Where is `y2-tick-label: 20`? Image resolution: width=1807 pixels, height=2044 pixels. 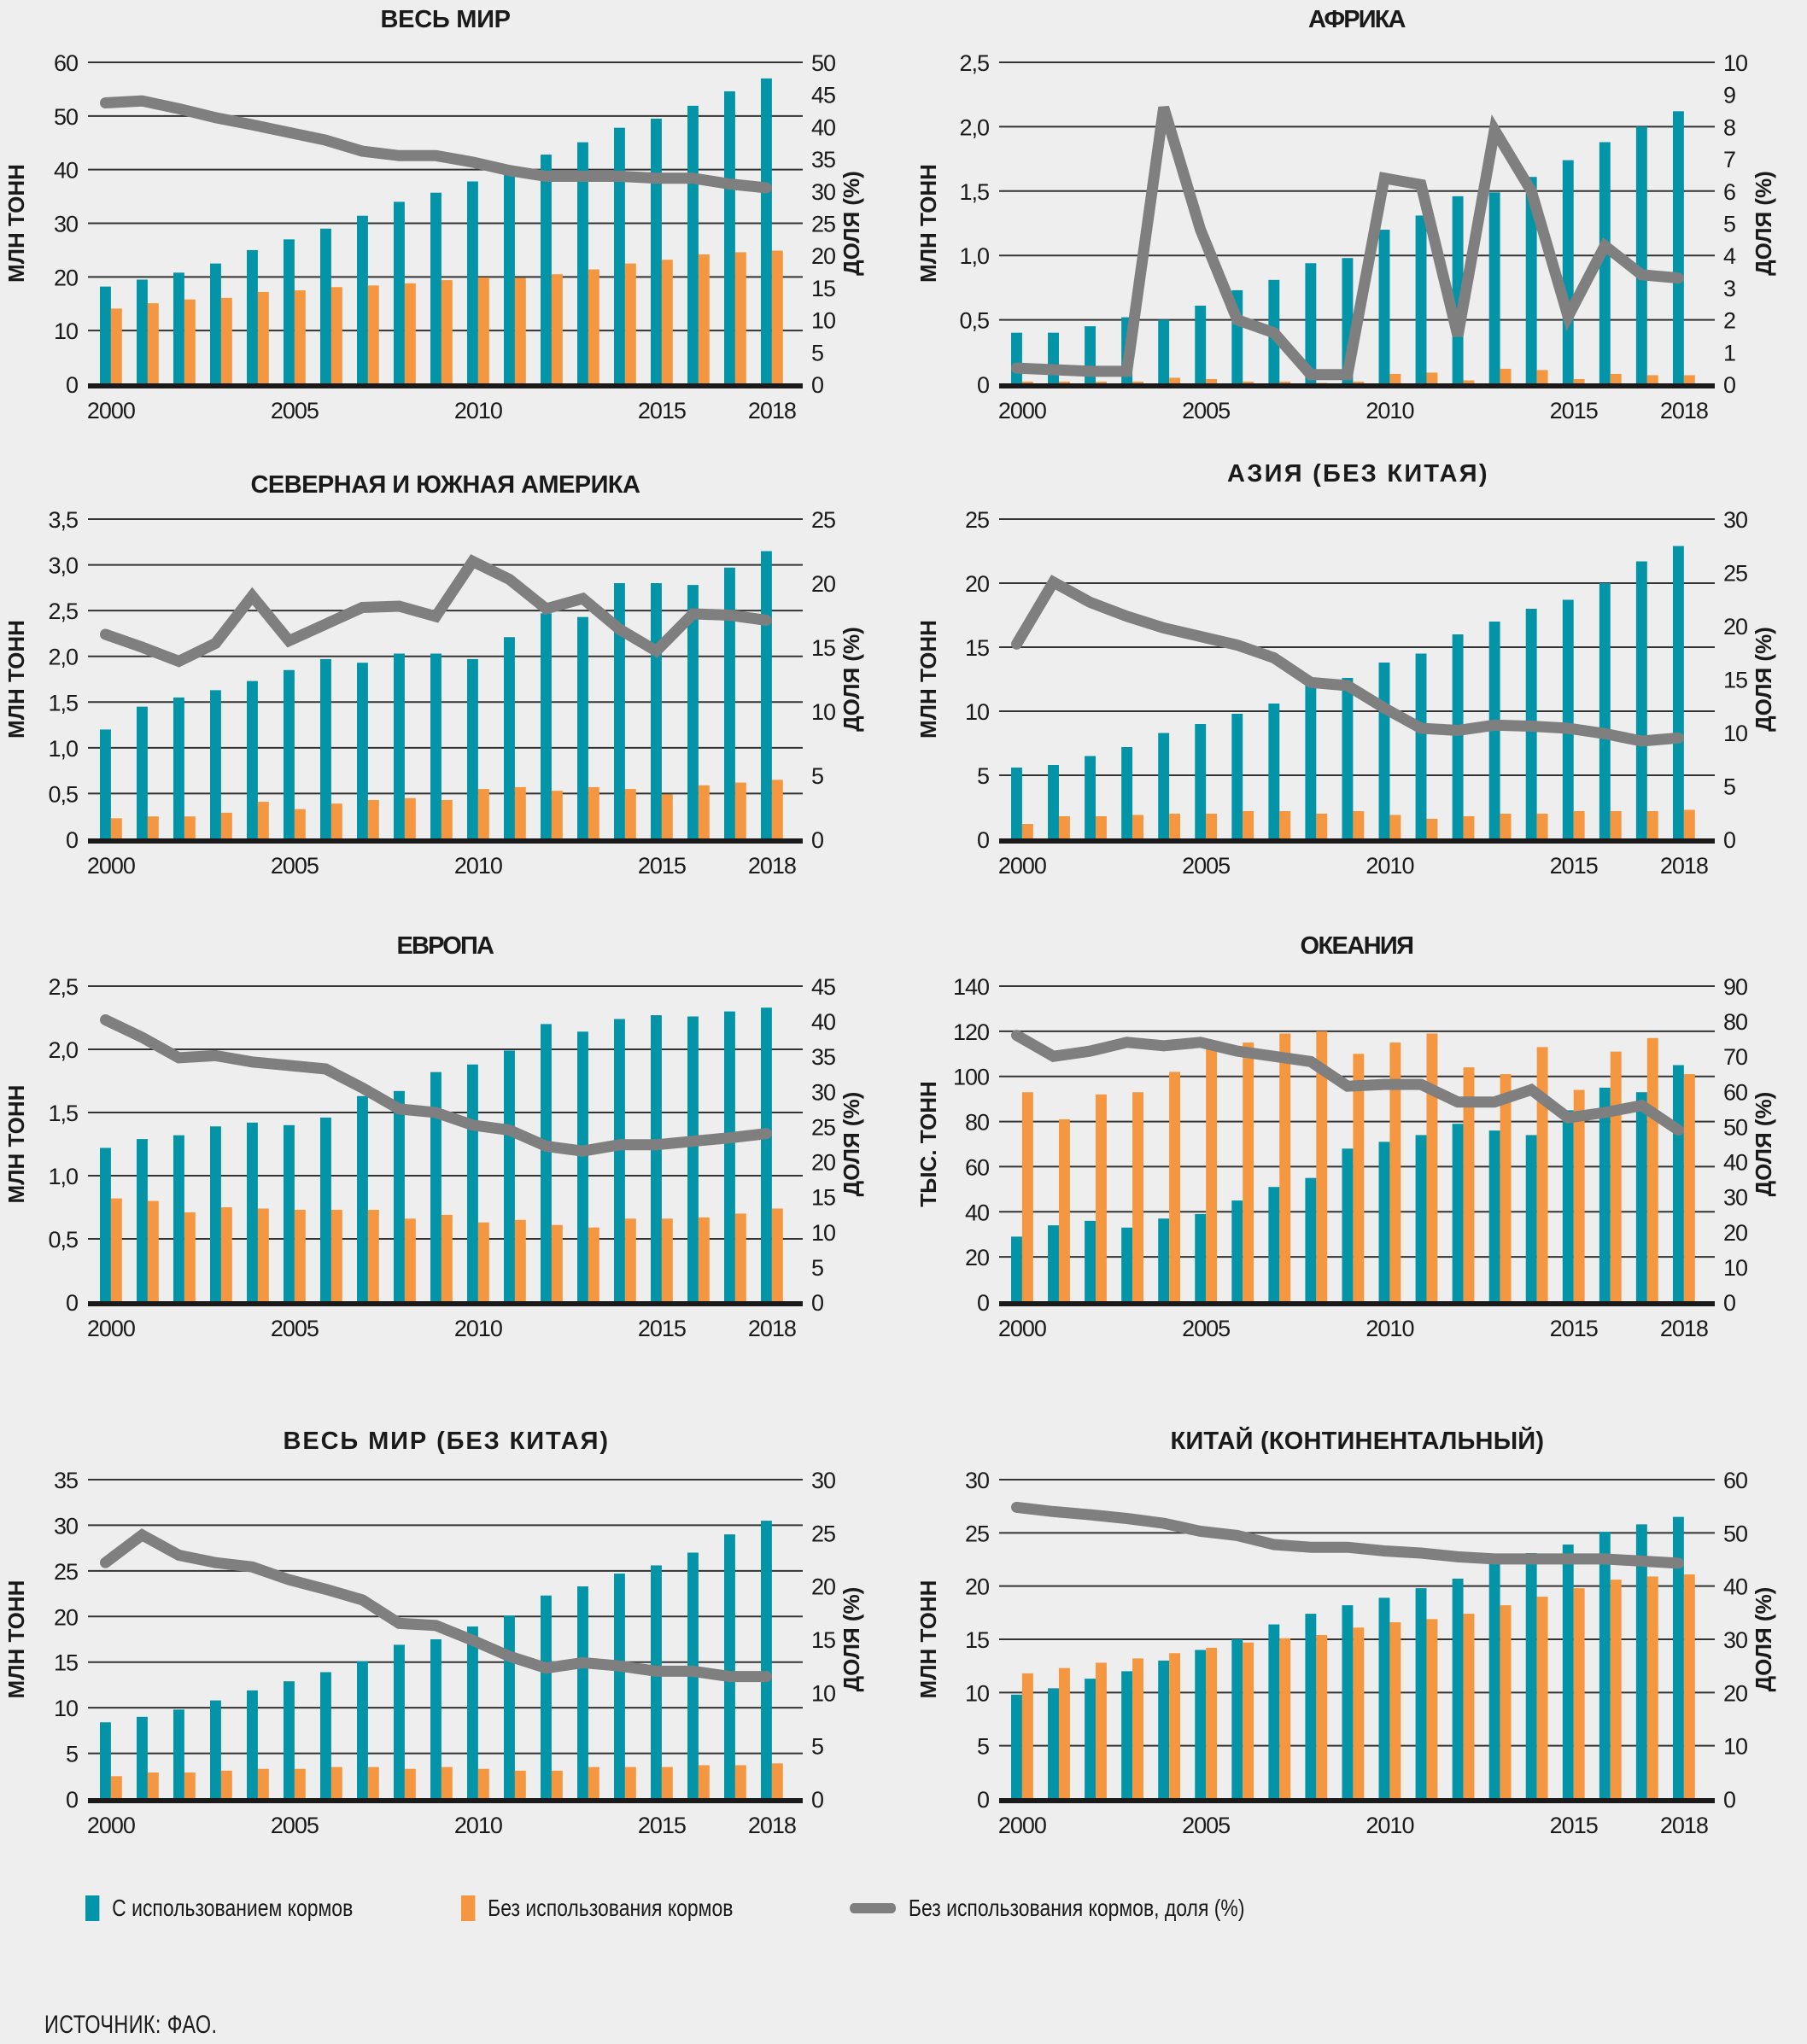 y2-tick-label: 20 is located at coordinates (823, 1587).